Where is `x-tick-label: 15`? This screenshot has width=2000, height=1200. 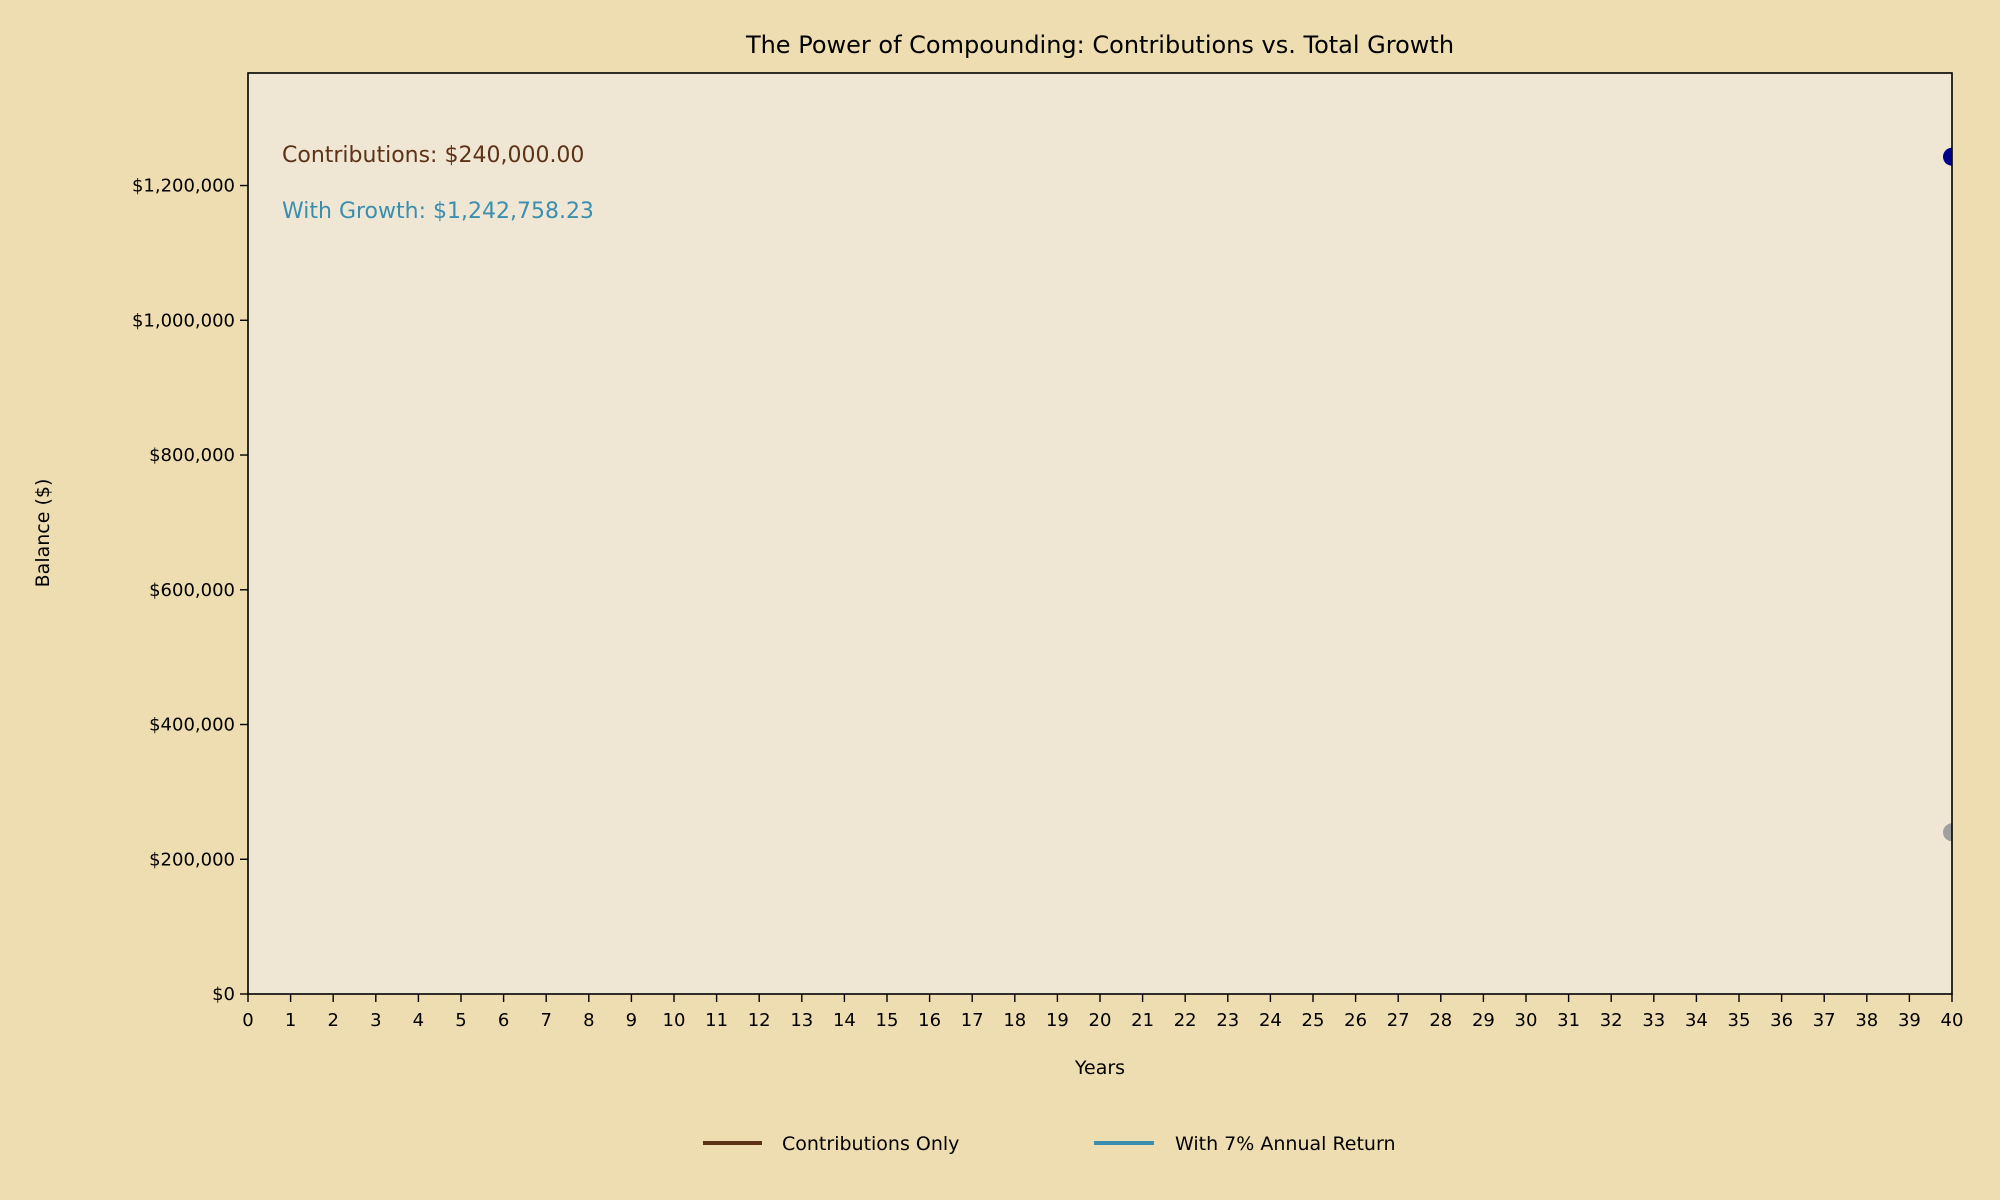 x-tick-label: 15 is located at coordinates (887, 1020).